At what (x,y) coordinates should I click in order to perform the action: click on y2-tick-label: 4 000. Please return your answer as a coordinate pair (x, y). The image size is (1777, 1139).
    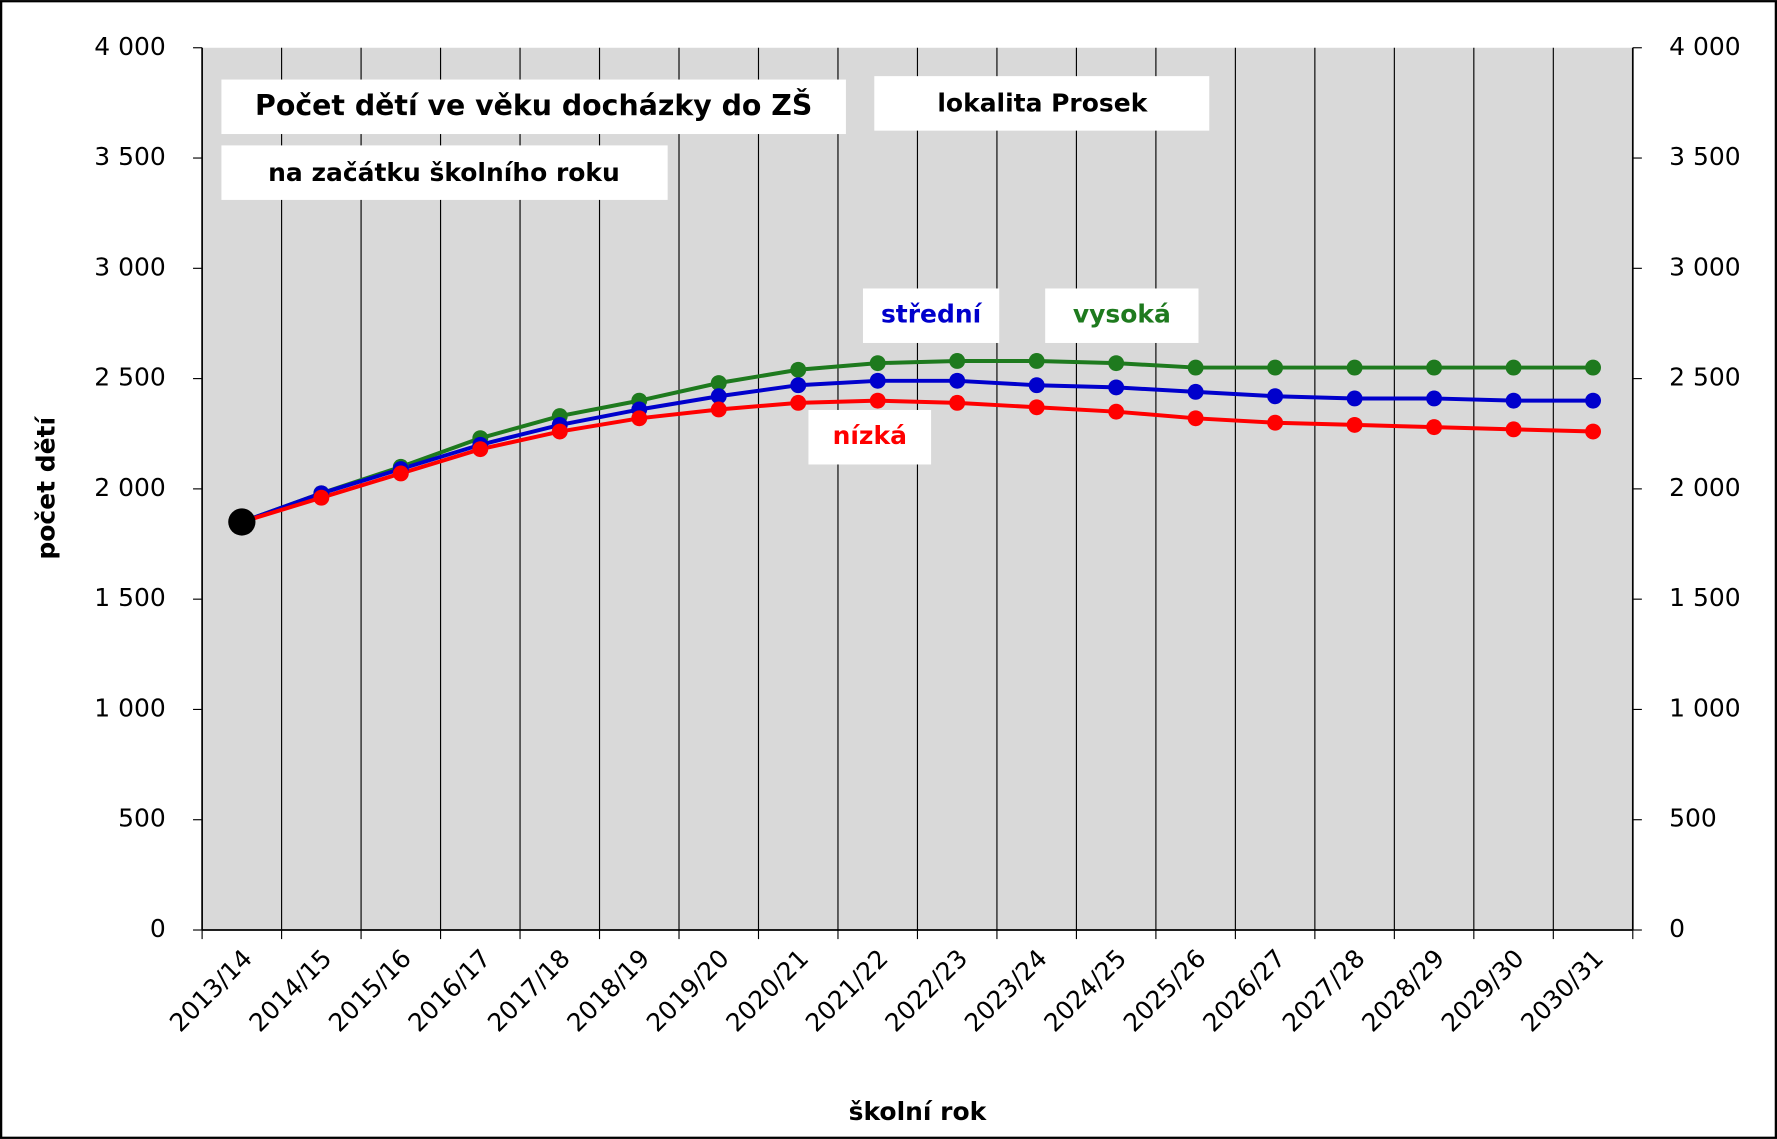
    Looking at the image, I should click on (1704, 46).